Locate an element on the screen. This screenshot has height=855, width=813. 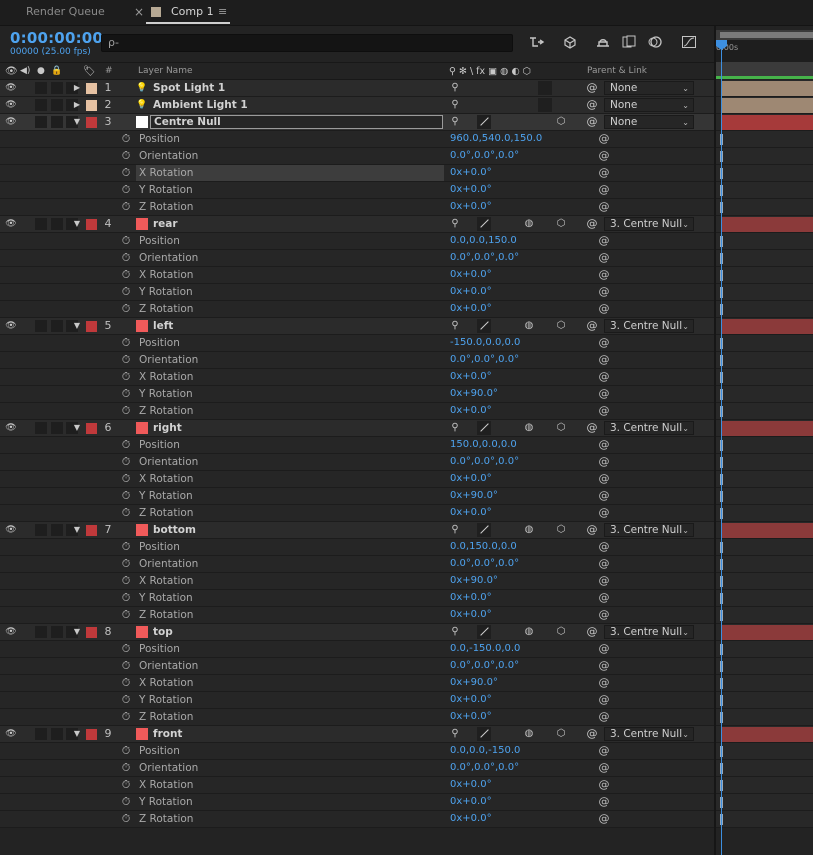
layer-row: 👁 ▼ 6 right ⚲ ◍ ⬡ @3. Centre Null ⌄ is located at coordinates (357, 428).